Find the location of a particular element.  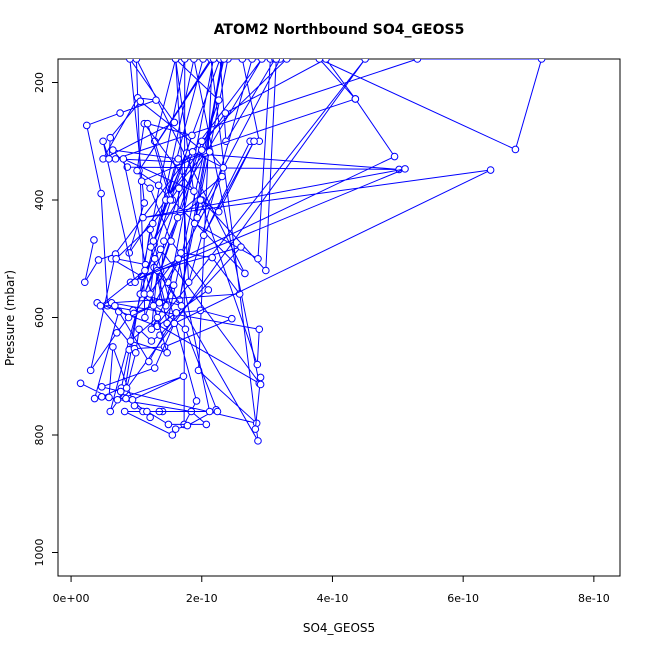

y-axis-label: Pressure (mbar) is located at coordinates (10, 318).